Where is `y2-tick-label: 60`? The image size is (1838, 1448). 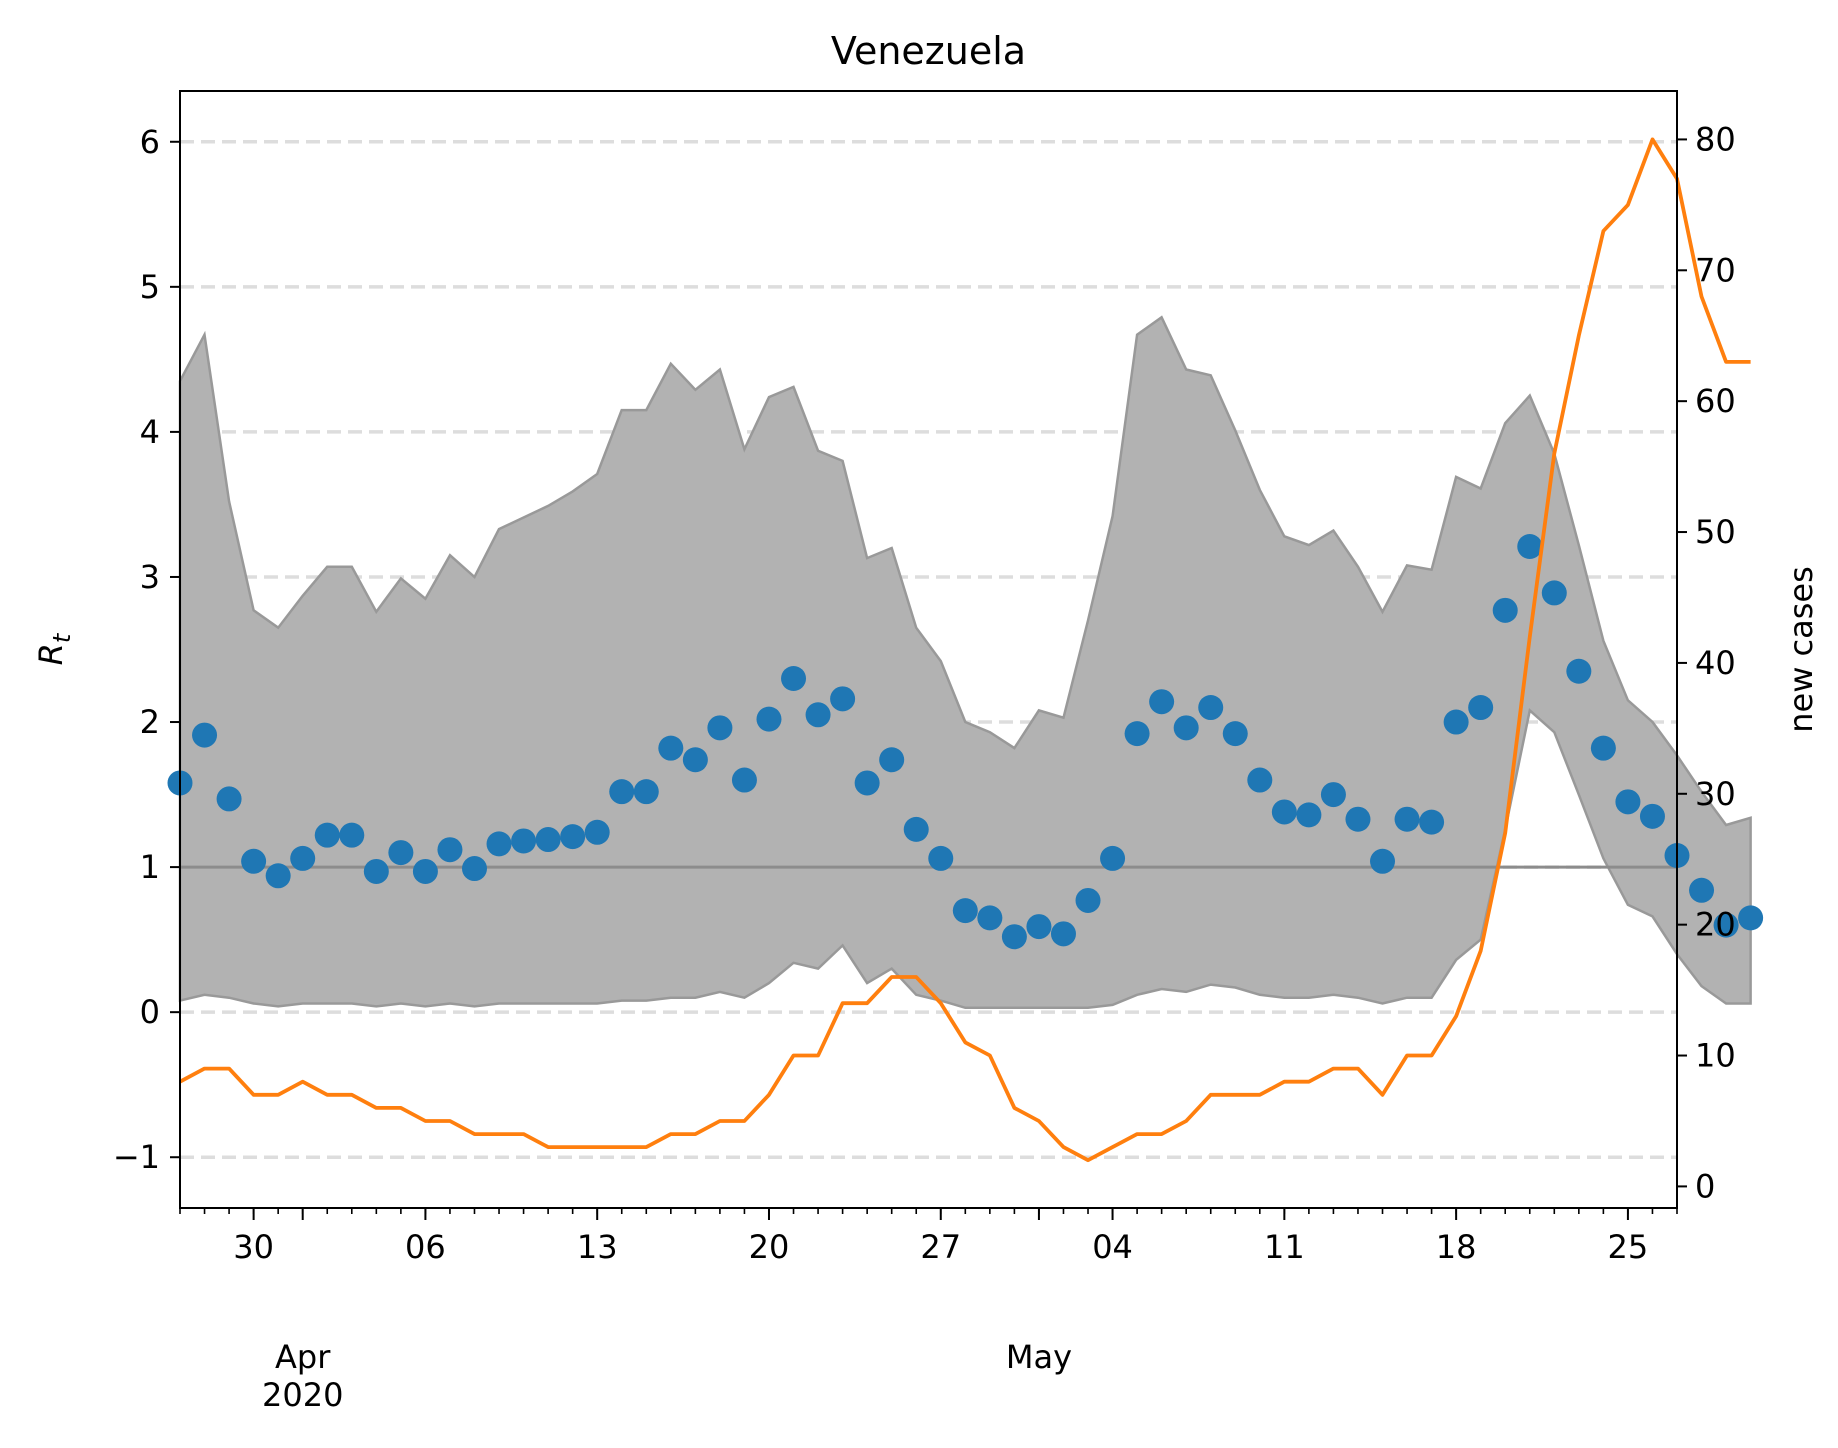 y2-tick-label: 60 is located at coordinates (1715, 401).